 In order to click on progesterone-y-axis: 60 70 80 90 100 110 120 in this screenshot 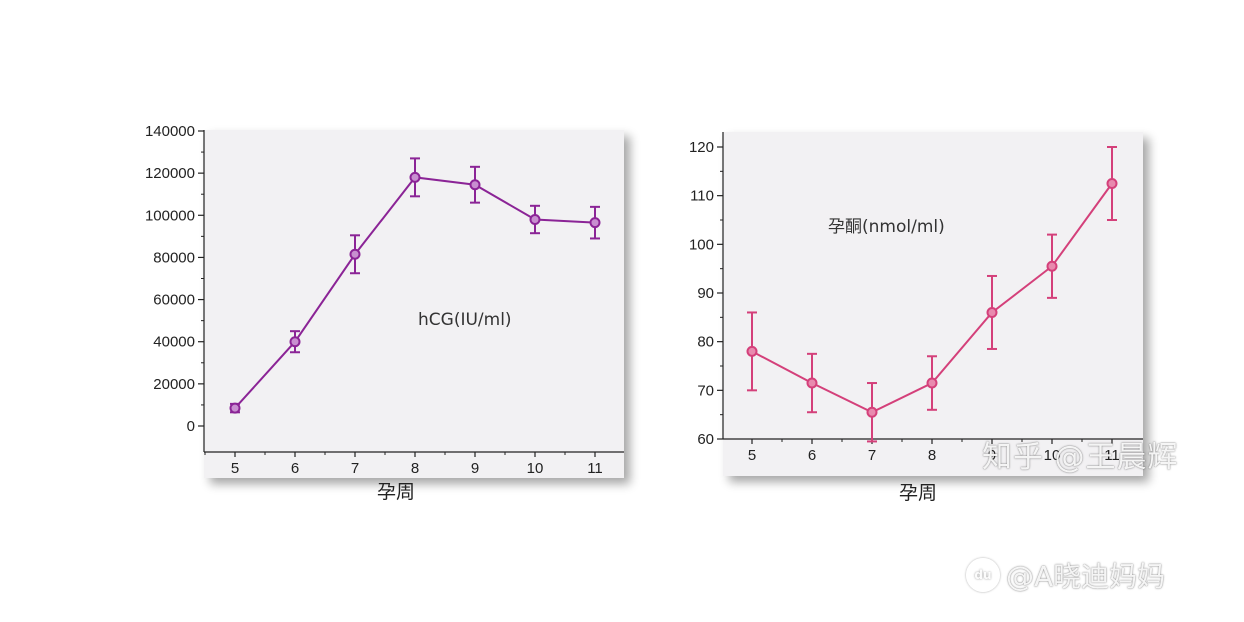, I will do `click(706, 290)`.